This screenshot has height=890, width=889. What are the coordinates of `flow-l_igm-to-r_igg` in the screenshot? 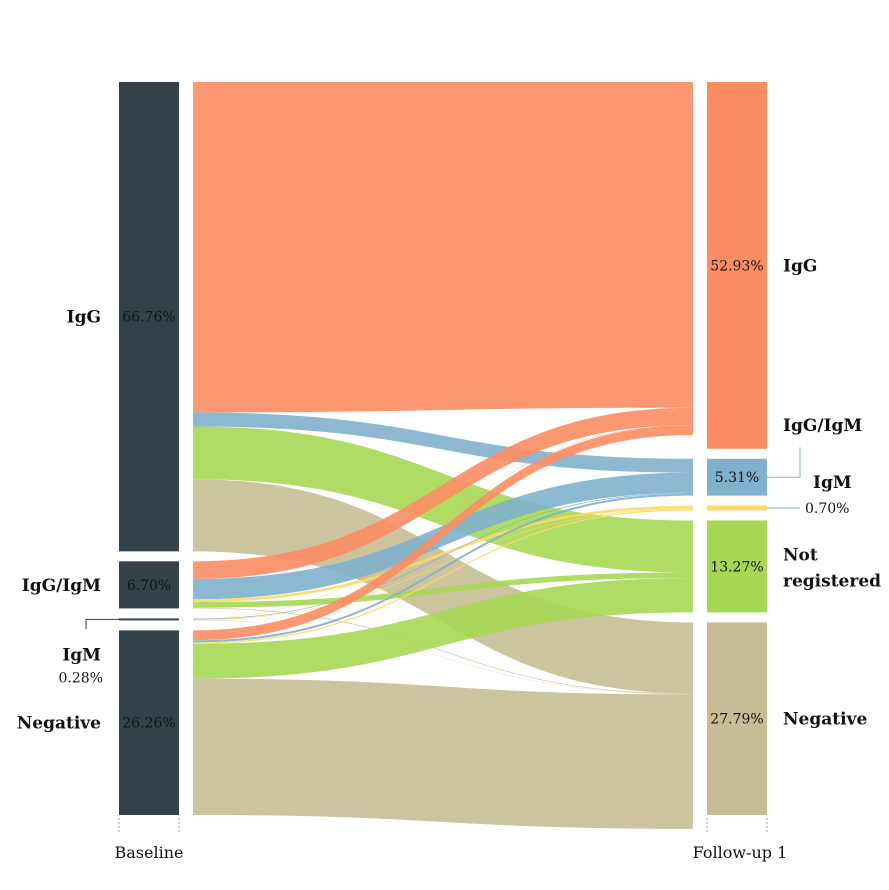 It's located at (443, 522).